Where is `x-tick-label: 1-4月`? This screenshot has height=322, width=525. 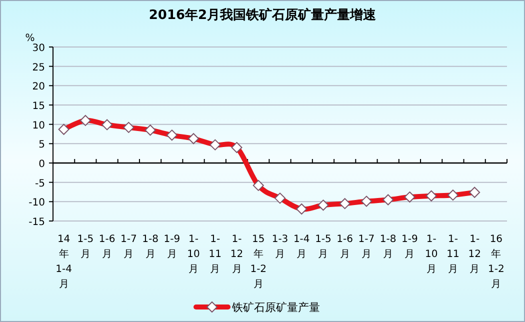
x-tick-label: 1-4月 is located at coordinates (301, 247).